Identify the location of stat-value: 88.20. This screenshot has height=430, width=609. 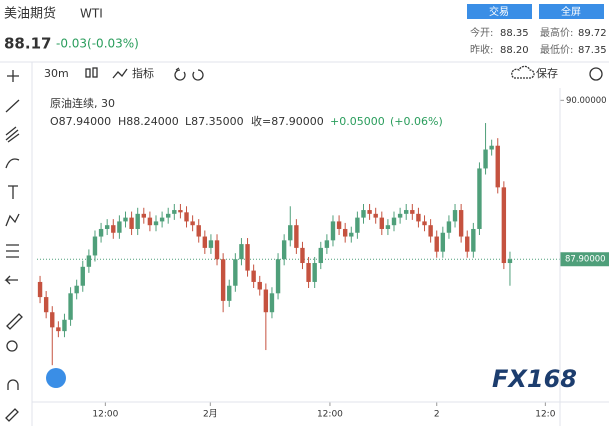
(514, 50).